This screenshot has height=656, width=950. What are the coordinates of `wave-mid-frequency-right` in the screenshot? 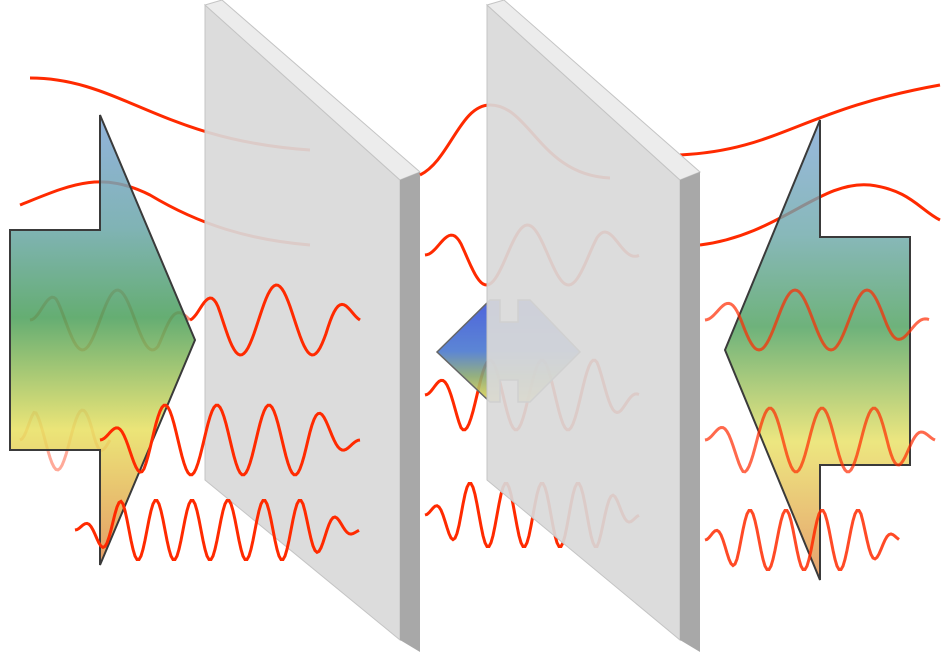 It's located at (817, 320).